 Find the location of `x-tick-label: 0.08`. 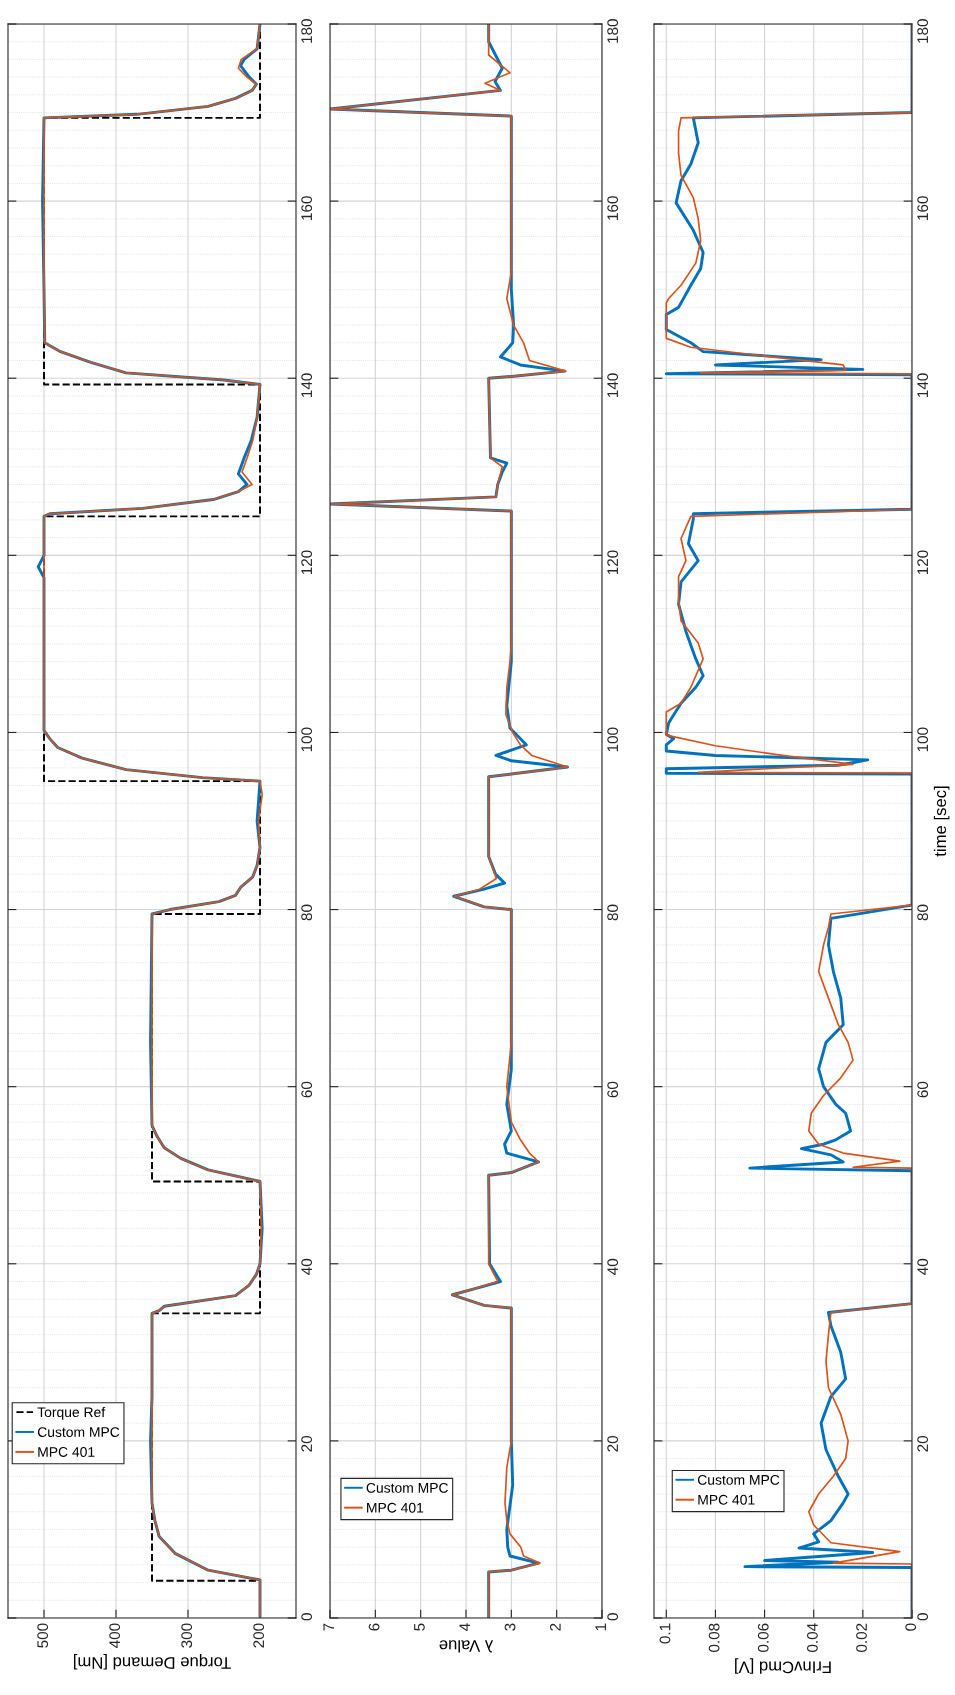

x-tick-label: 0.08 is located at coordinates (714, 1637).